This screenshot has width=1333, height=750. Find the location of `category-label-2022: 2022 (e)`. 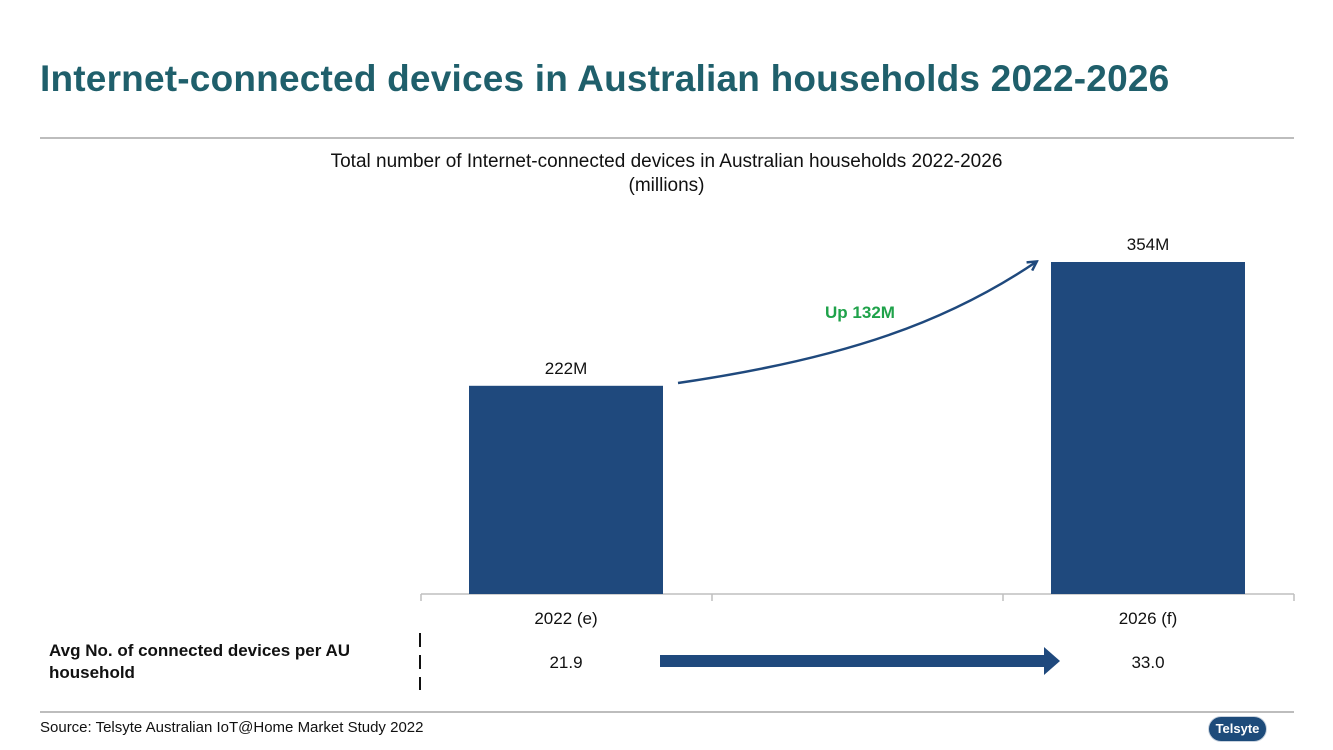

category-label-2022: 2022 (e) is located at coordinates (565, 618).